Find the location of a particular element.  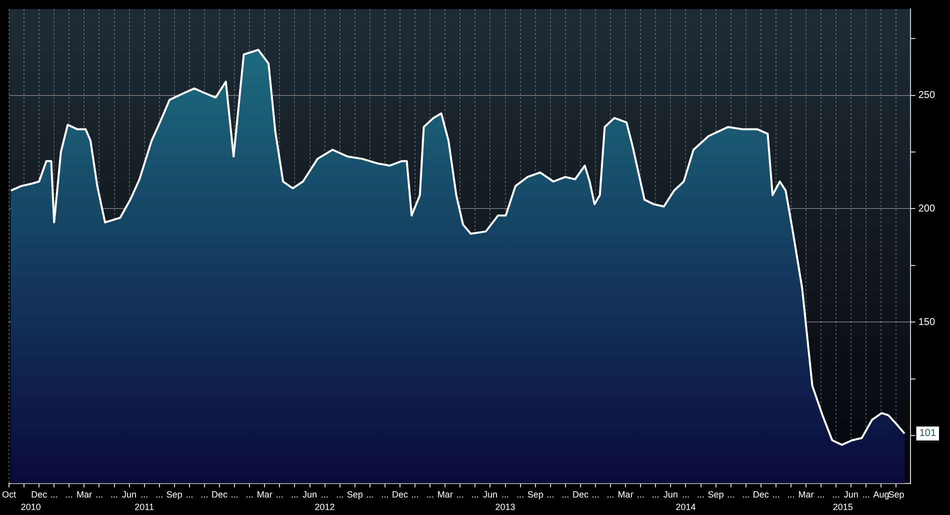

x2-tick-label: 2010 is located at coordinates (30, 507).